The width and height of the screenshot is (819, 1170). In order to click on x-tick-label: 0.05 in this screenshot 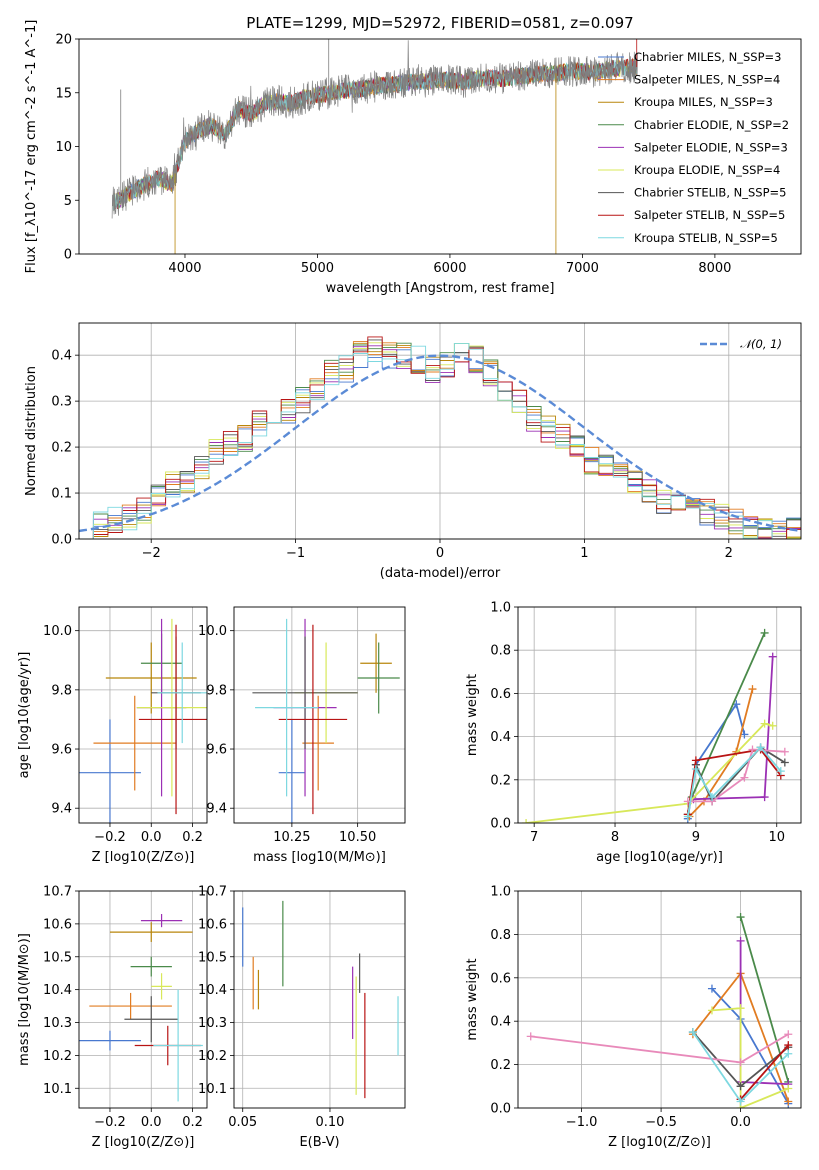, I will do `click(242, 1122)`.